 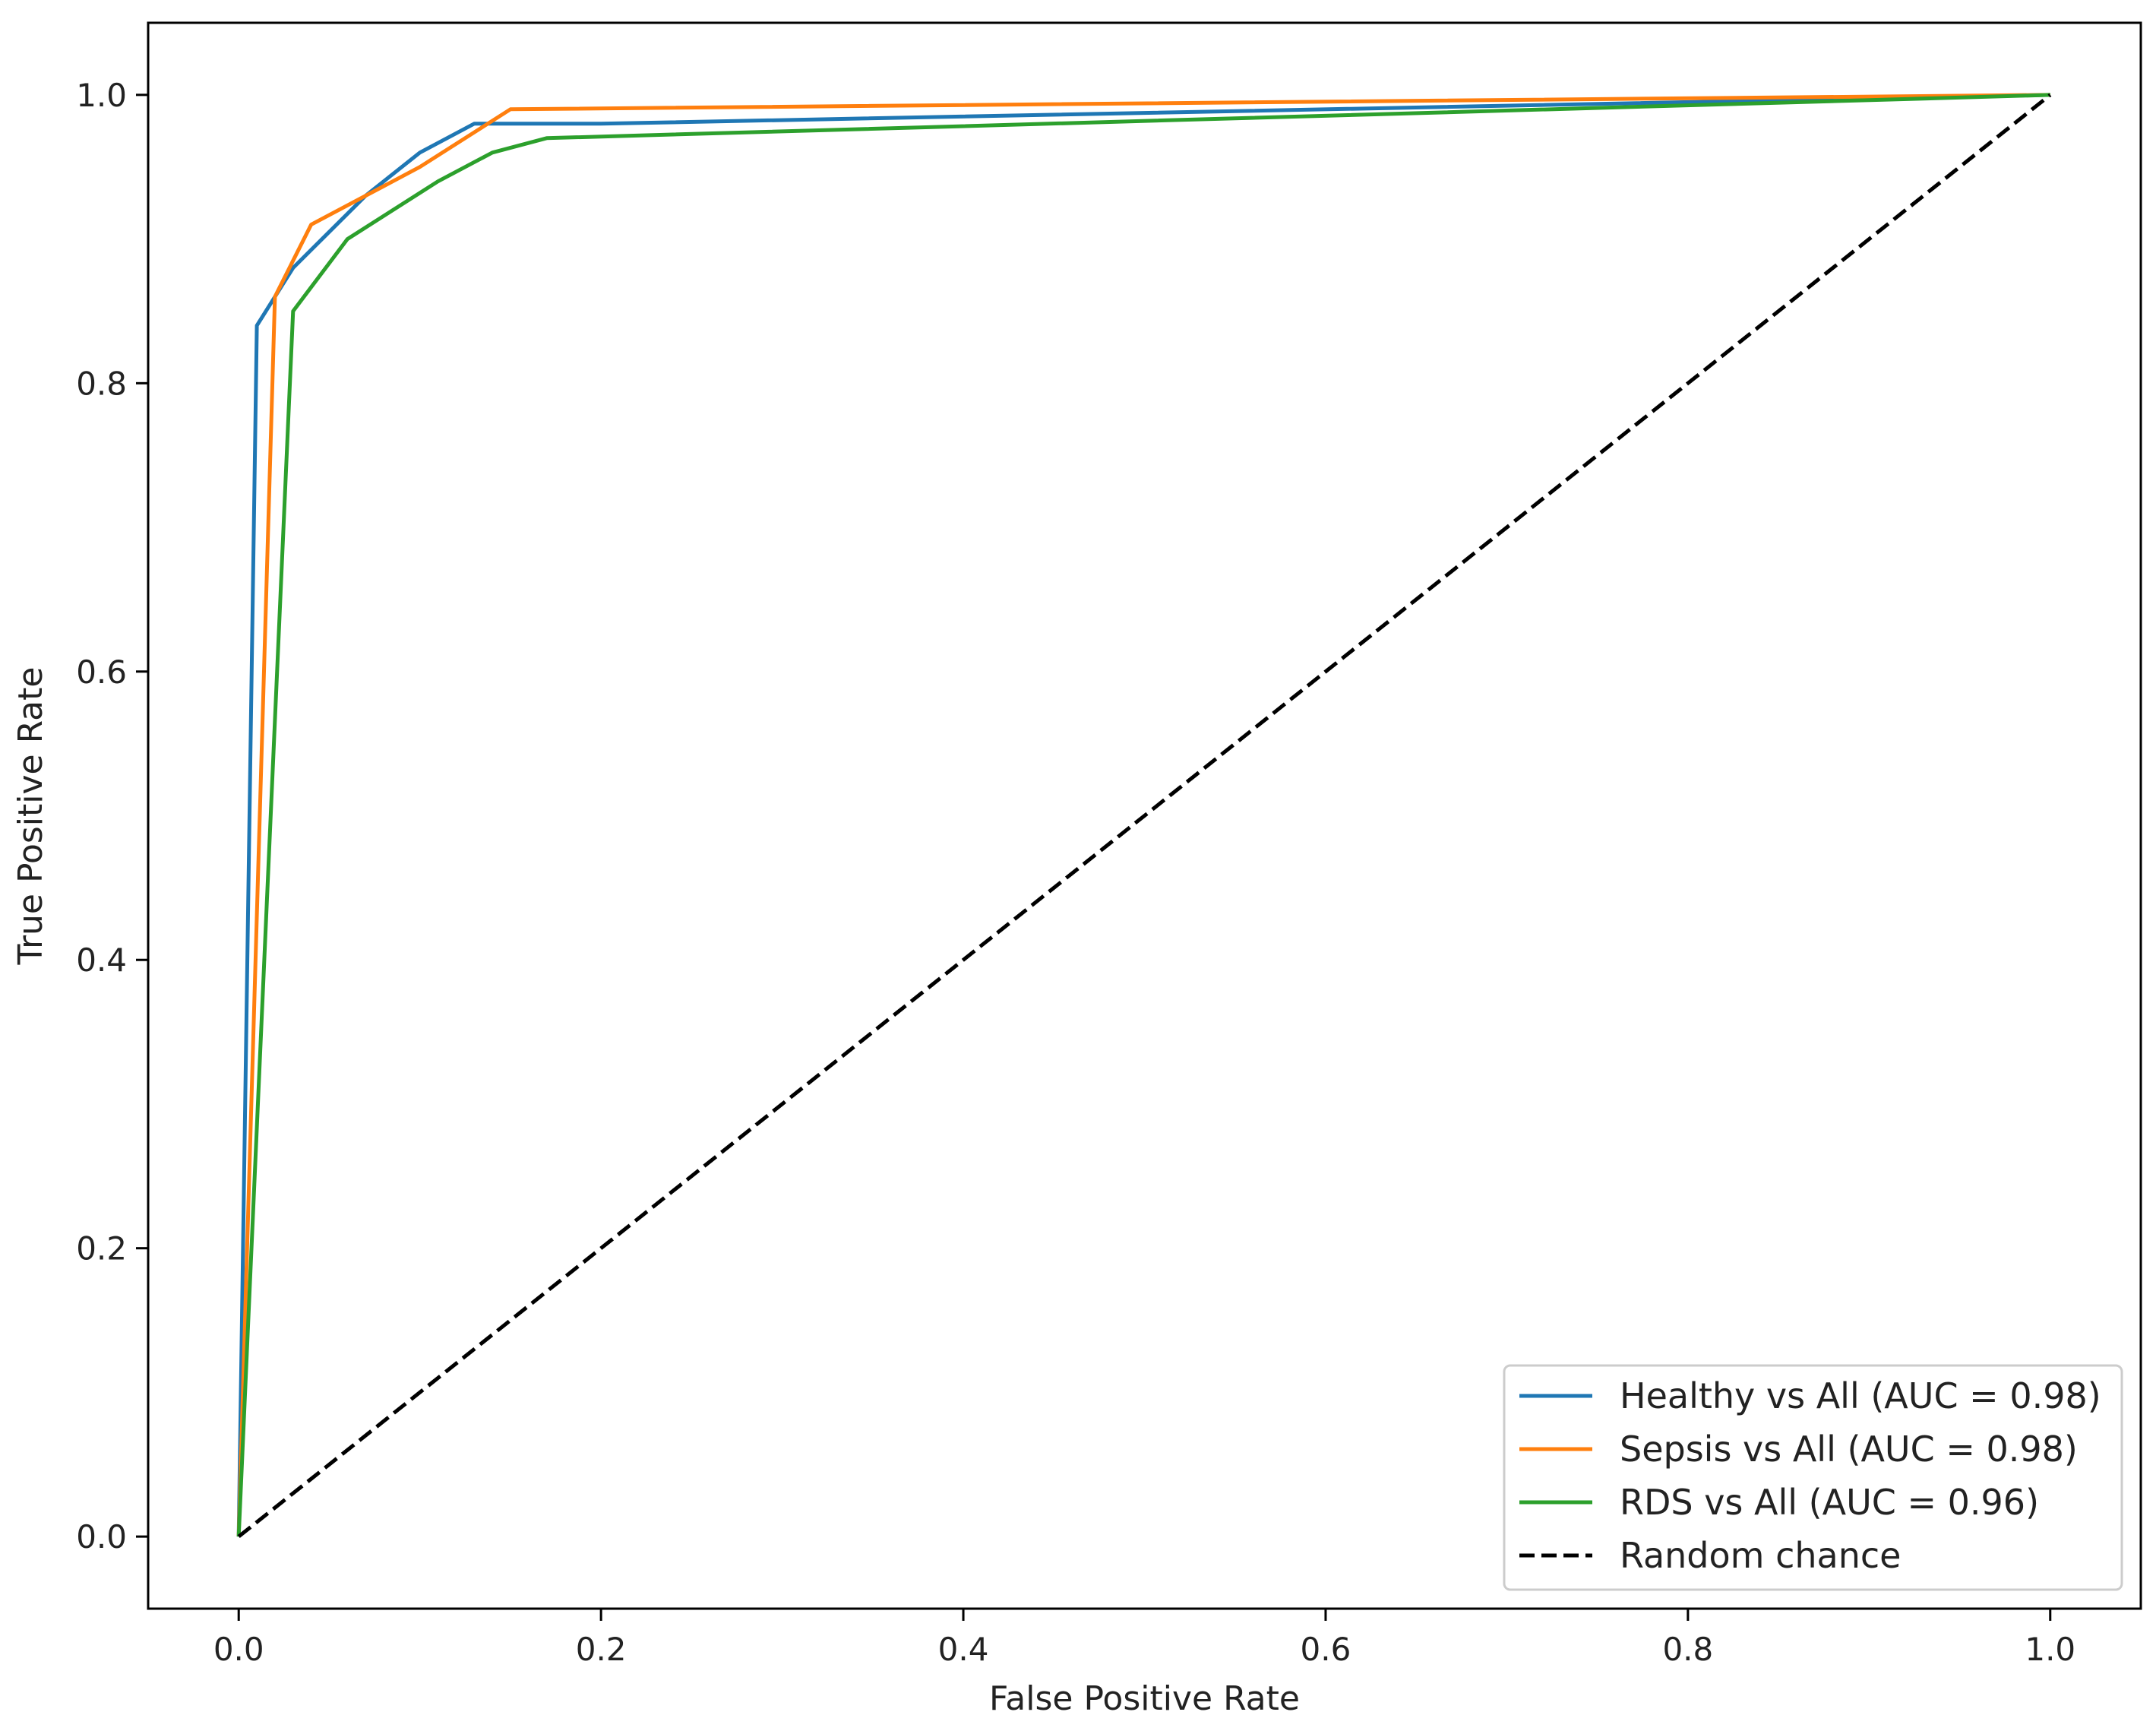 I want to click on legend-label-1: Sepsis vs All (AUC = 0.98), so click(x=1849, y=1449).